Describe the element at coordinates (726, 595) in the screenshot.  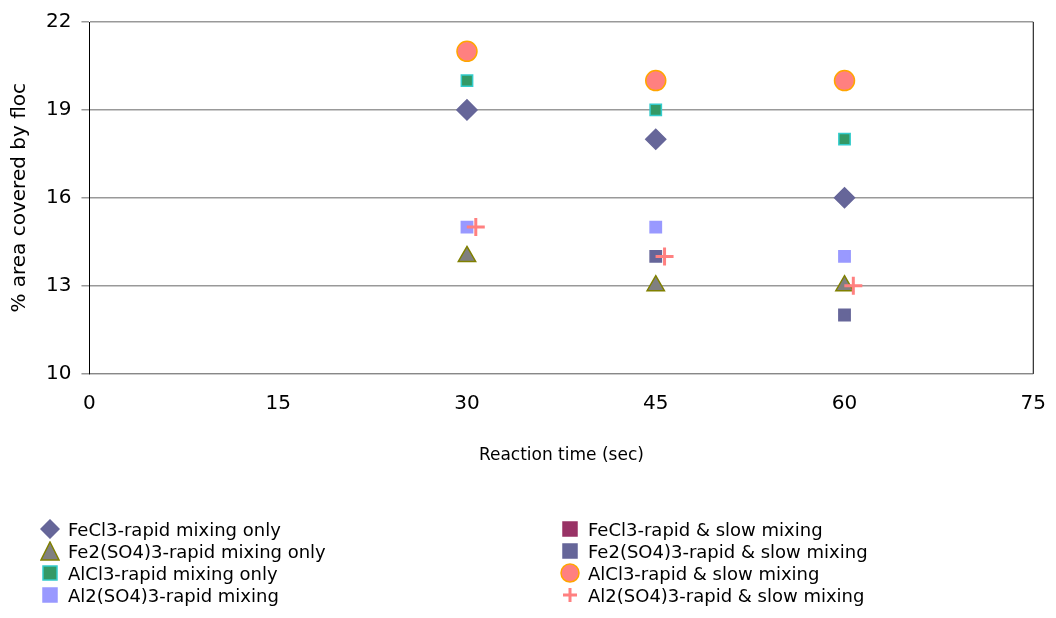
I see `legend-label: Al2(SO4)3-rapid & slow mixing` at that location.